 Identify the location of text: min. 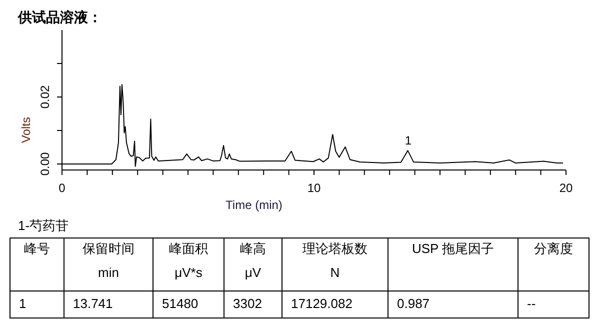
(108, 272).